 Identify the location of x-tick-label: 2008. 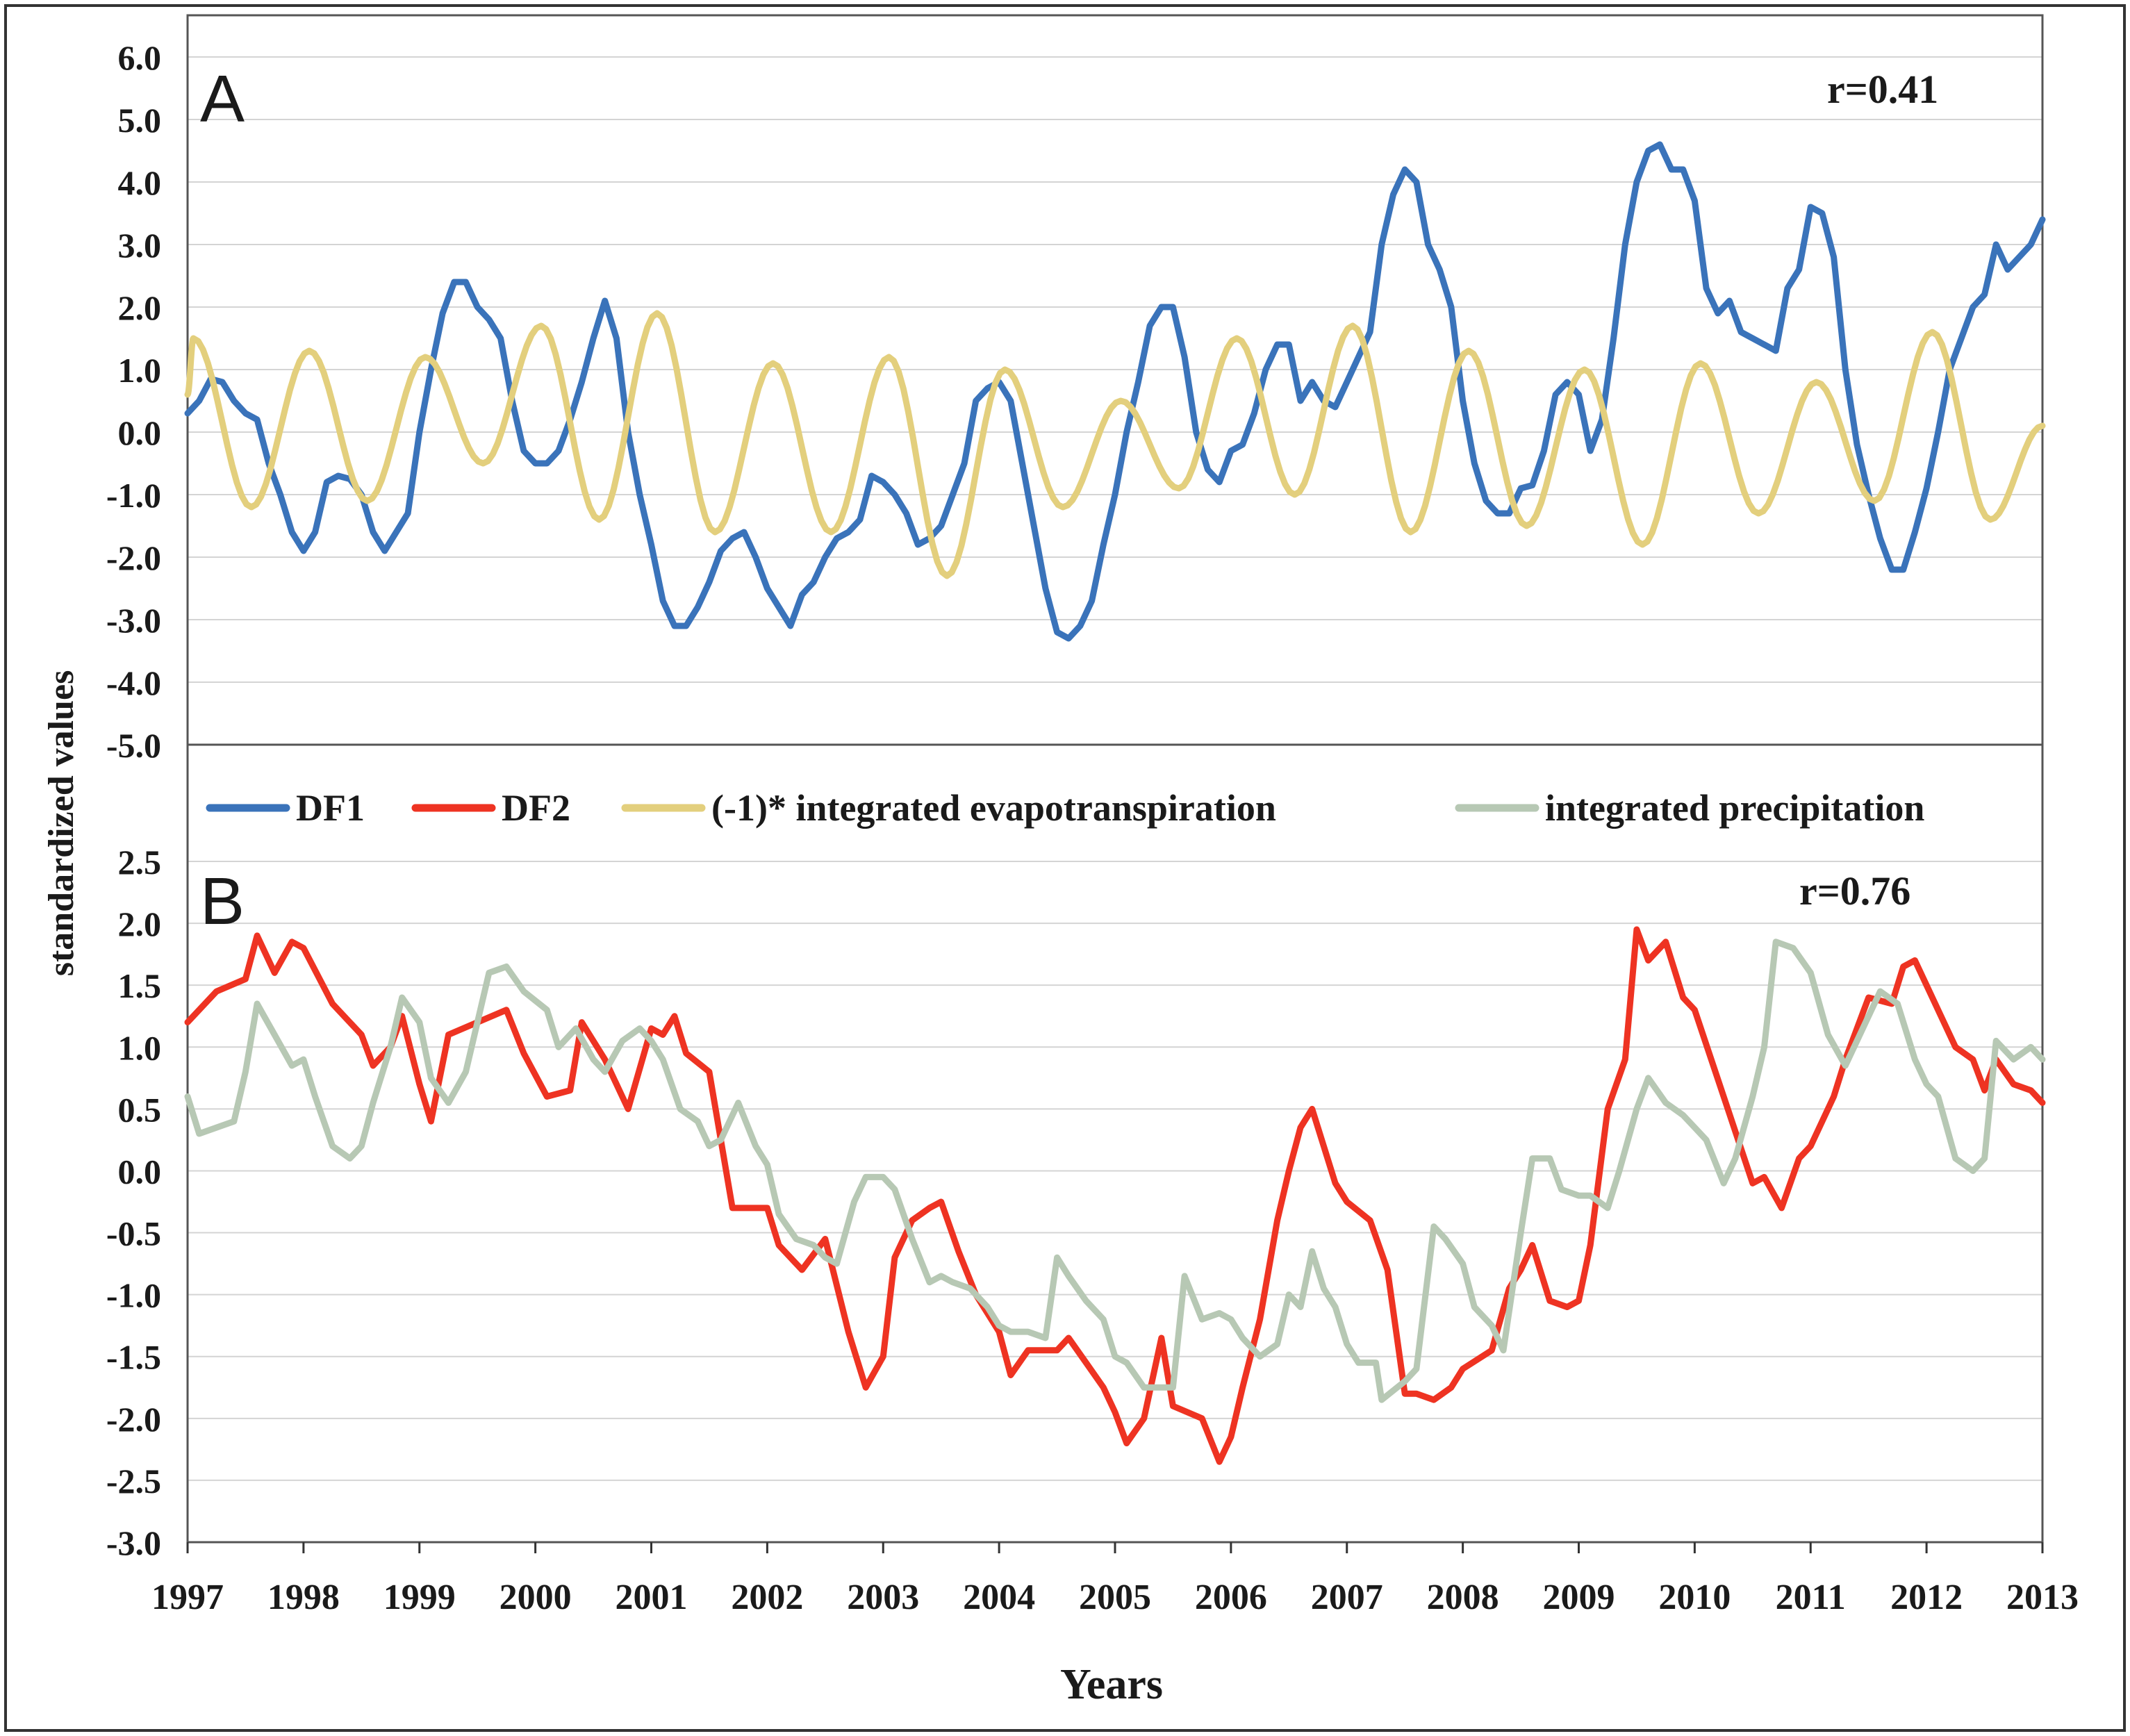
(1463, 1597).